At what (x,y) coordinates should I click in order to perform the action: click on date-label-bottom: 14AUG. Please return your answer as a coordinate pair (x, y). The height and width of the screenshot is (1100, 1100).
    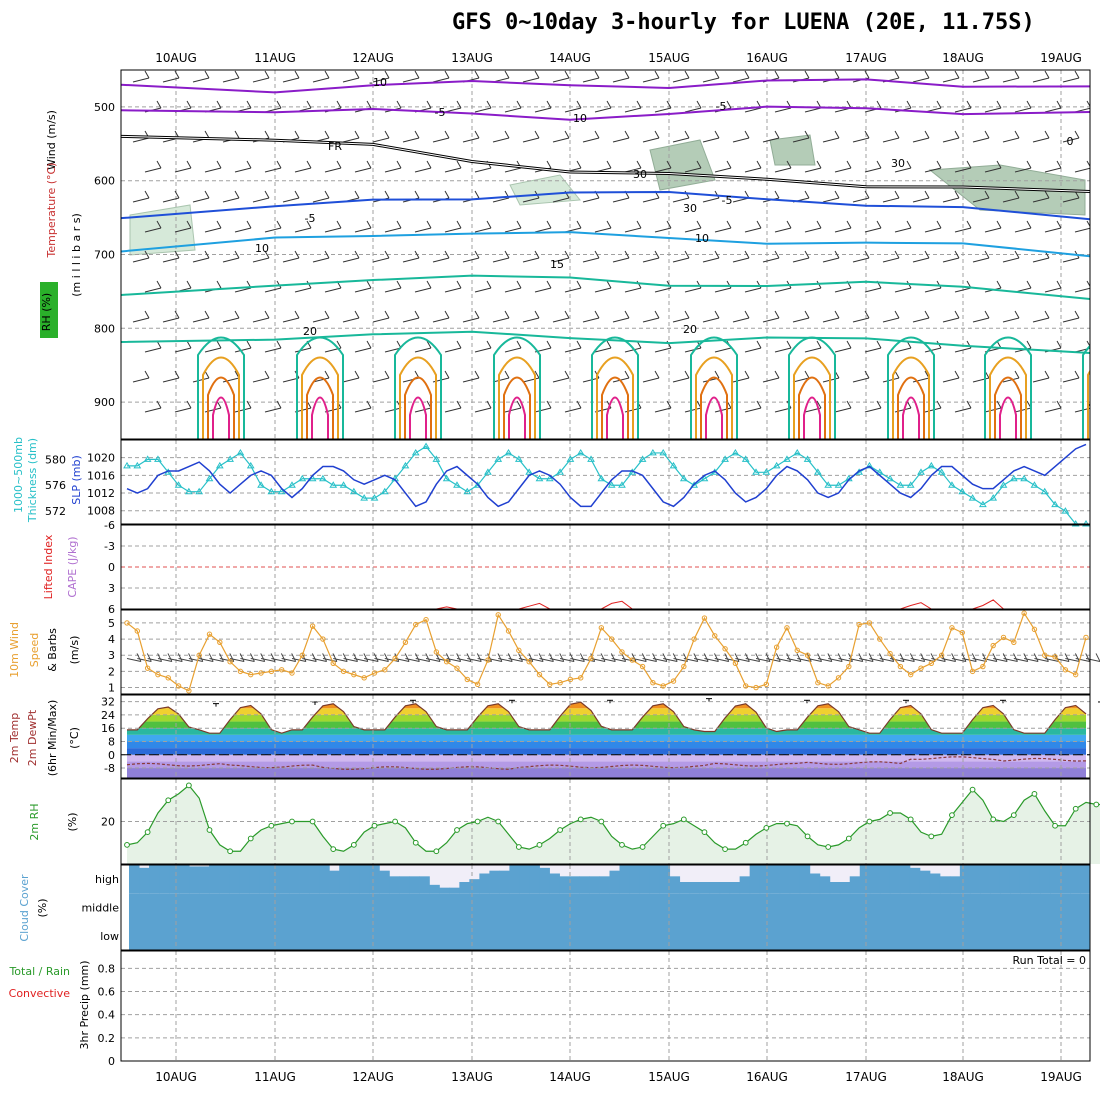
    Looking at the image, I should click on (570, 1077).